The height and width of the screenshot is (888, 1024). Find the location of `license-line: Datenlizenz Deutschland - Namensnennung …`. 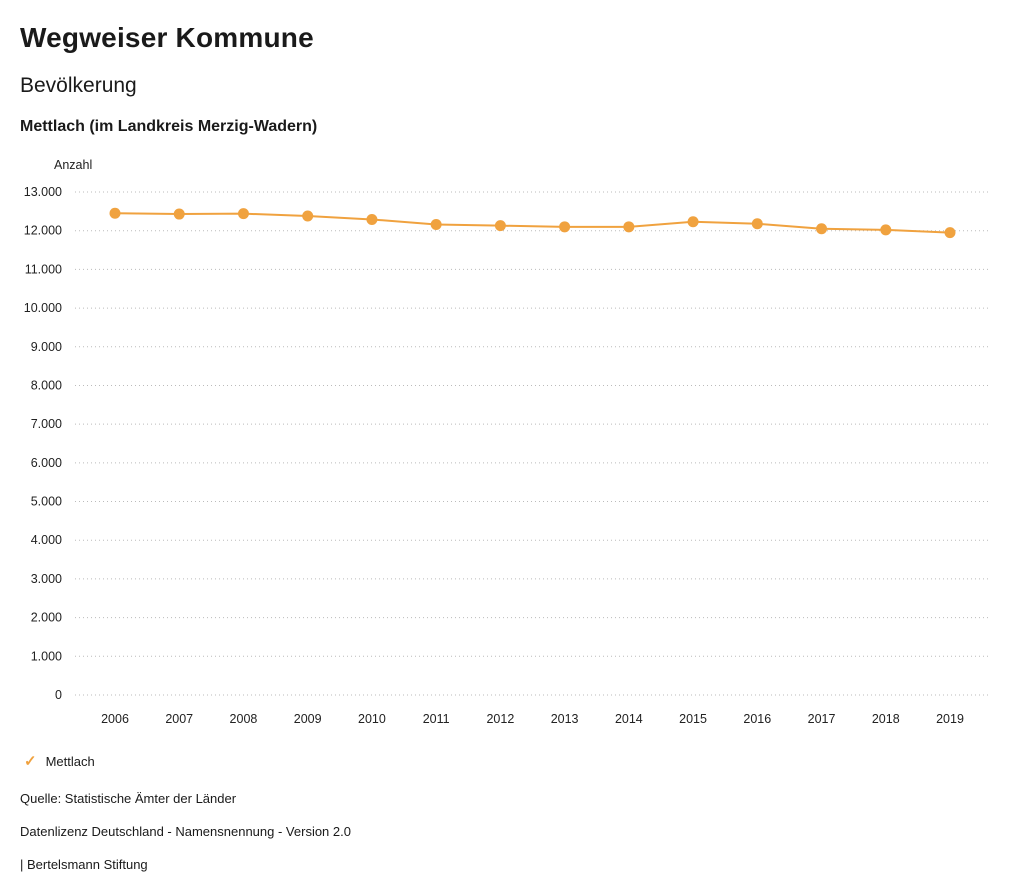

license-line: Datenlizenz Deutschland - Namensnennung … is located at coordinates (185, 831).